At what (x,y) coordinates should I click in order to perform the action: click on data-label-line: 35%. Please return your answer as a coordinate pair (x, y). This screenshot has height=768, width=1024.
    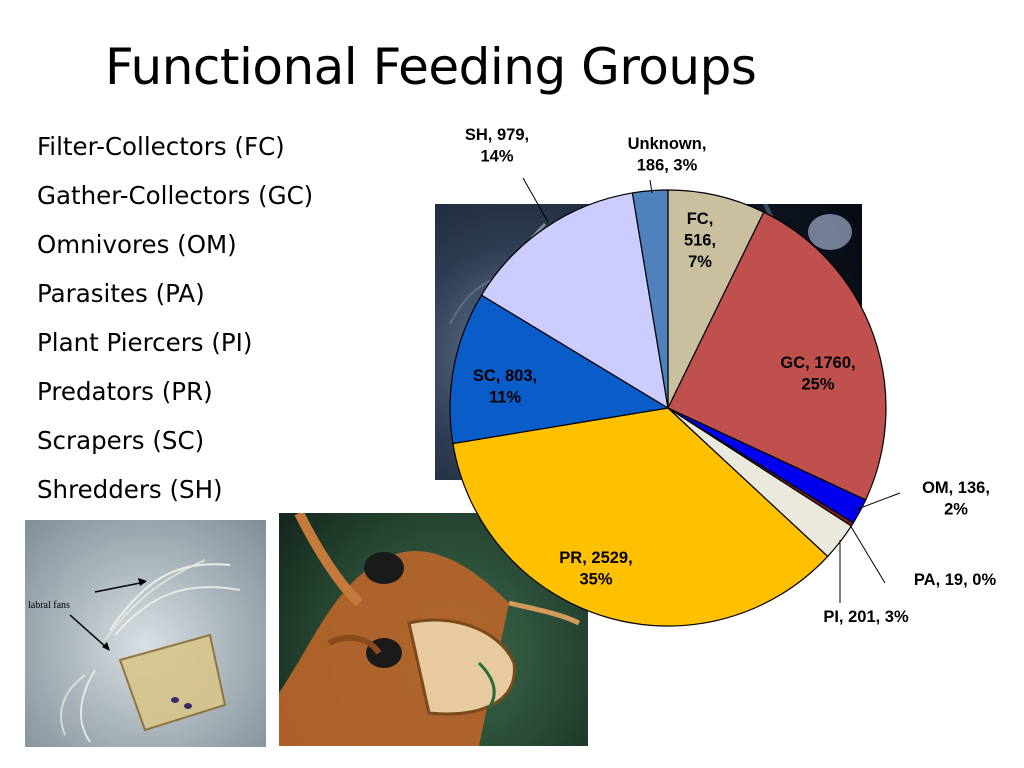
    Looking at the image, I should click on (595, 579).